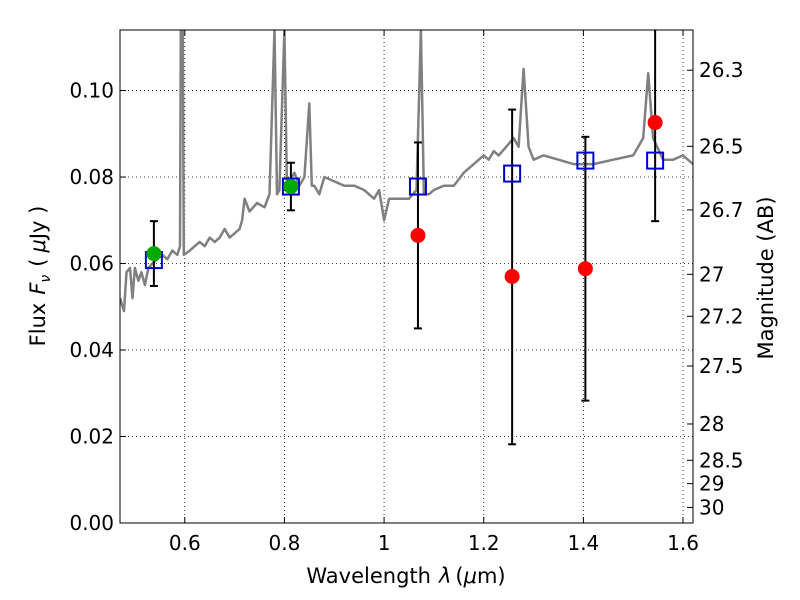 Image resolution: width=800 pixels, height=600 pixels. What do you see at coordinates (721, 70) in the screenshot?
I see `y2-tick-label: 26.3` at bounding box center [721, 70].